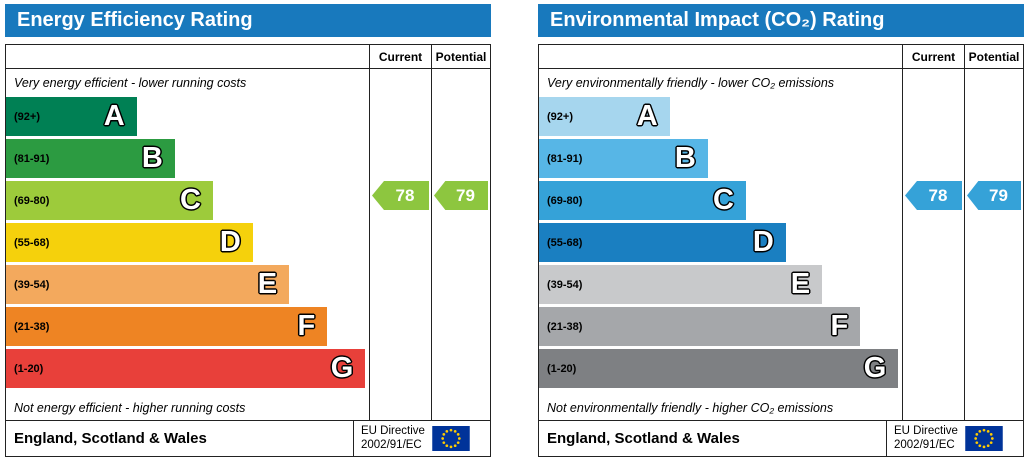 The image size is (1024, 460). I want to click on energy-efficiency-header: Energy Efficiency Rating, so click(248, 20).